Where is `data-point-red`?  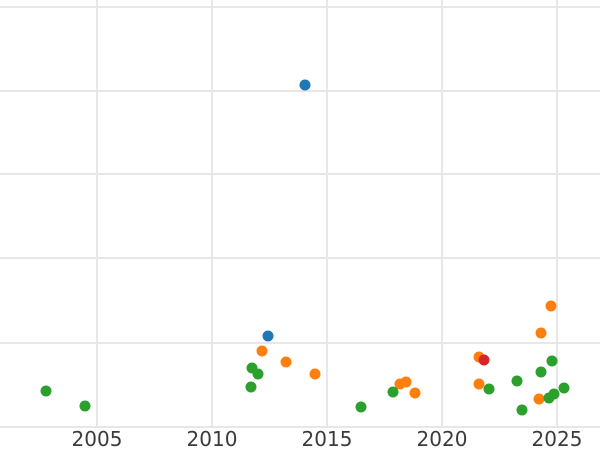 data-point-red is located at coordinates (484, 360).